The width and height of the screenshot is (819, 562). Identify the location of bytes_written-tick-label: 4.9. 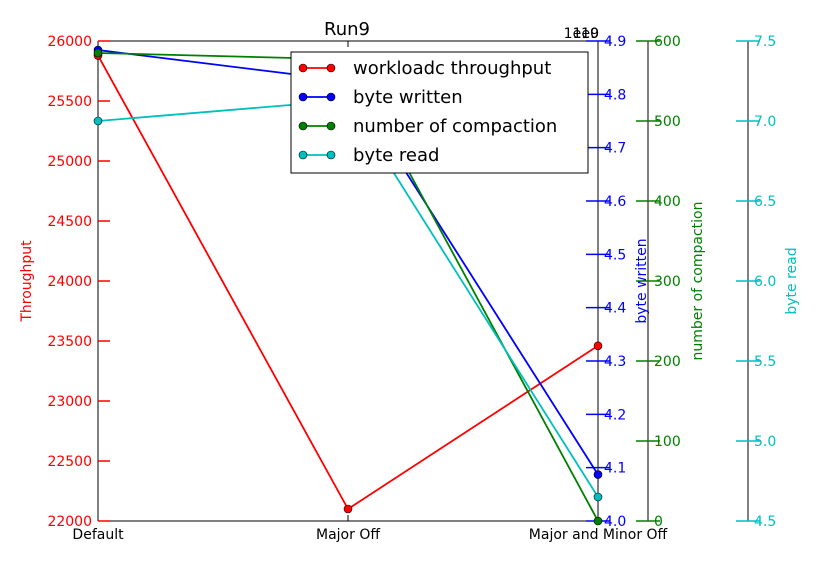
(615, 42).